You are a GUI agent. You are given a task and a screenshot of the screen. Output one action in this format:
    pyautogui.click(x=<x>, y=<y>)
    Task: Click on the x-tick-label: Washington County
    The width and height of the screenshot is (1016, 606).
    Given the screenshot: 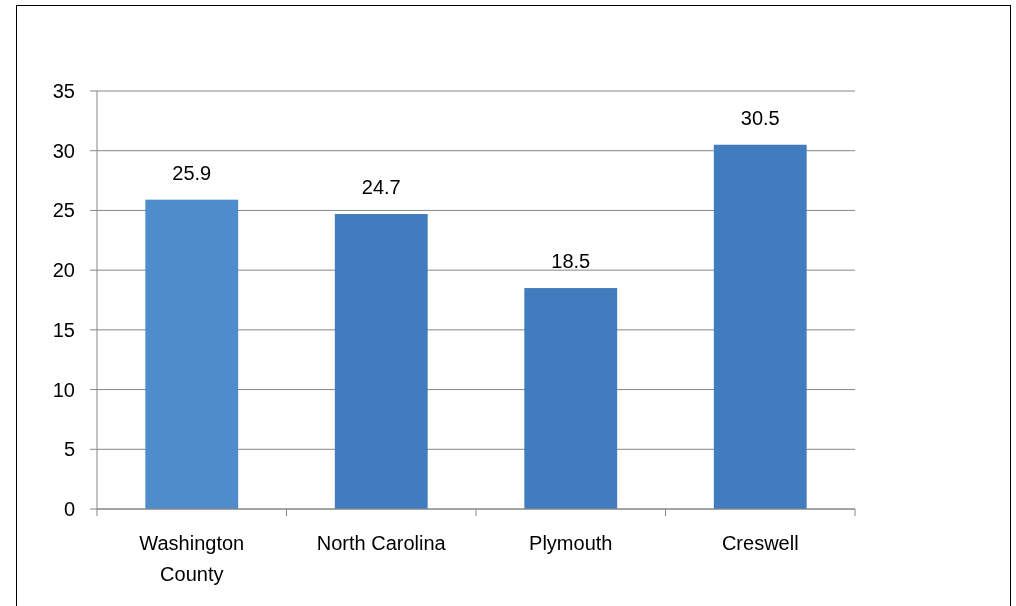 What is the action you would take?
    pyautogui.click(x=192, y=558)
    